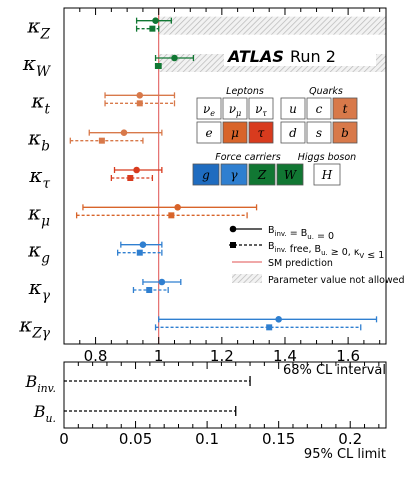  I want to click on svg-text: τ, so click(261, 133).